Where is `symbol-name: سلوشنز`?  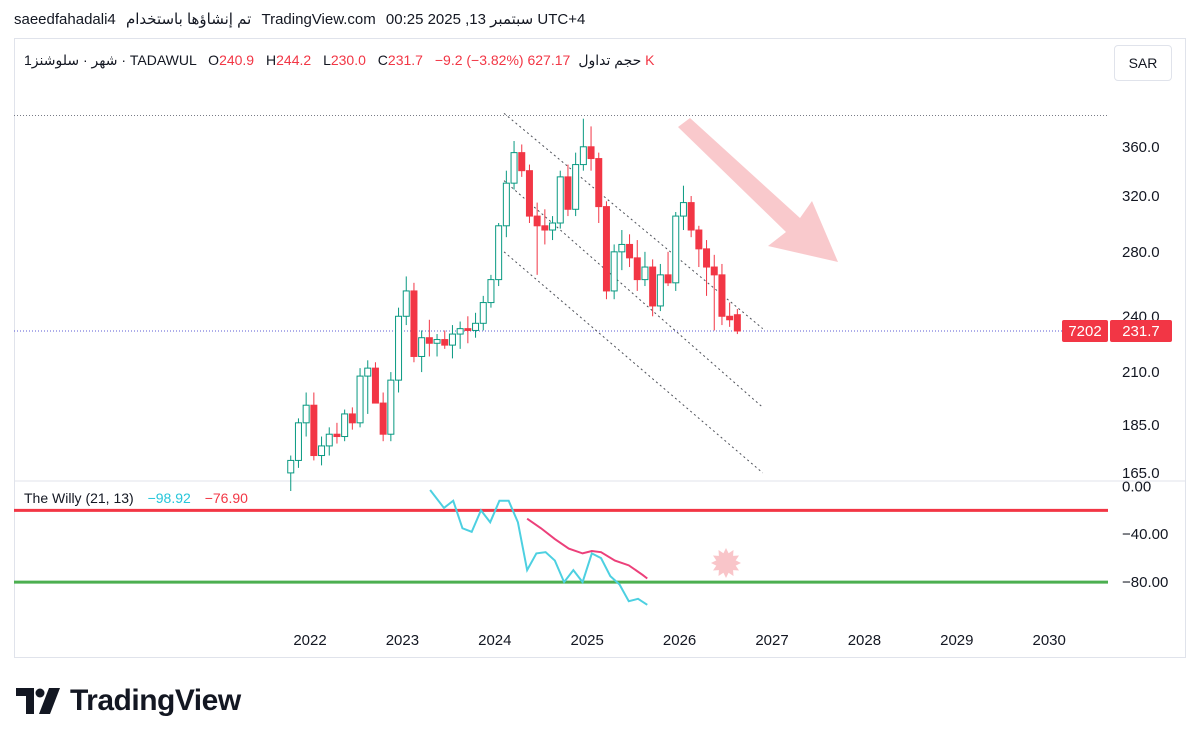
symbol-name: سلوشنز is located at coordinates (55, 60).